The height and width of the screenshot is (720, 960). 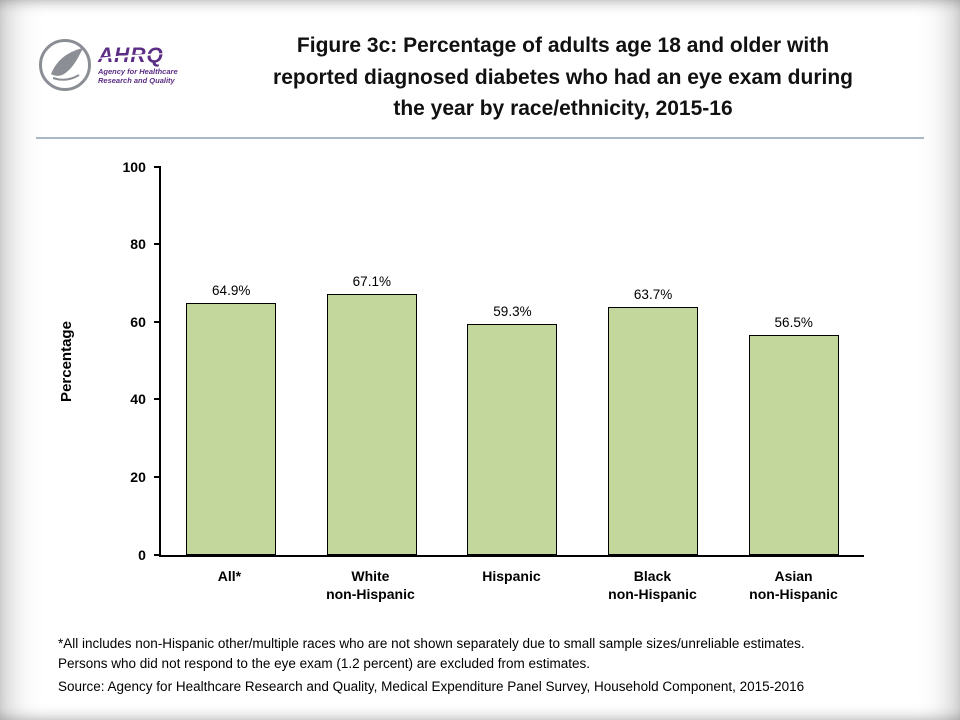 I want to click on bar-value-label: 64.9%, so click(x=231, y=290).